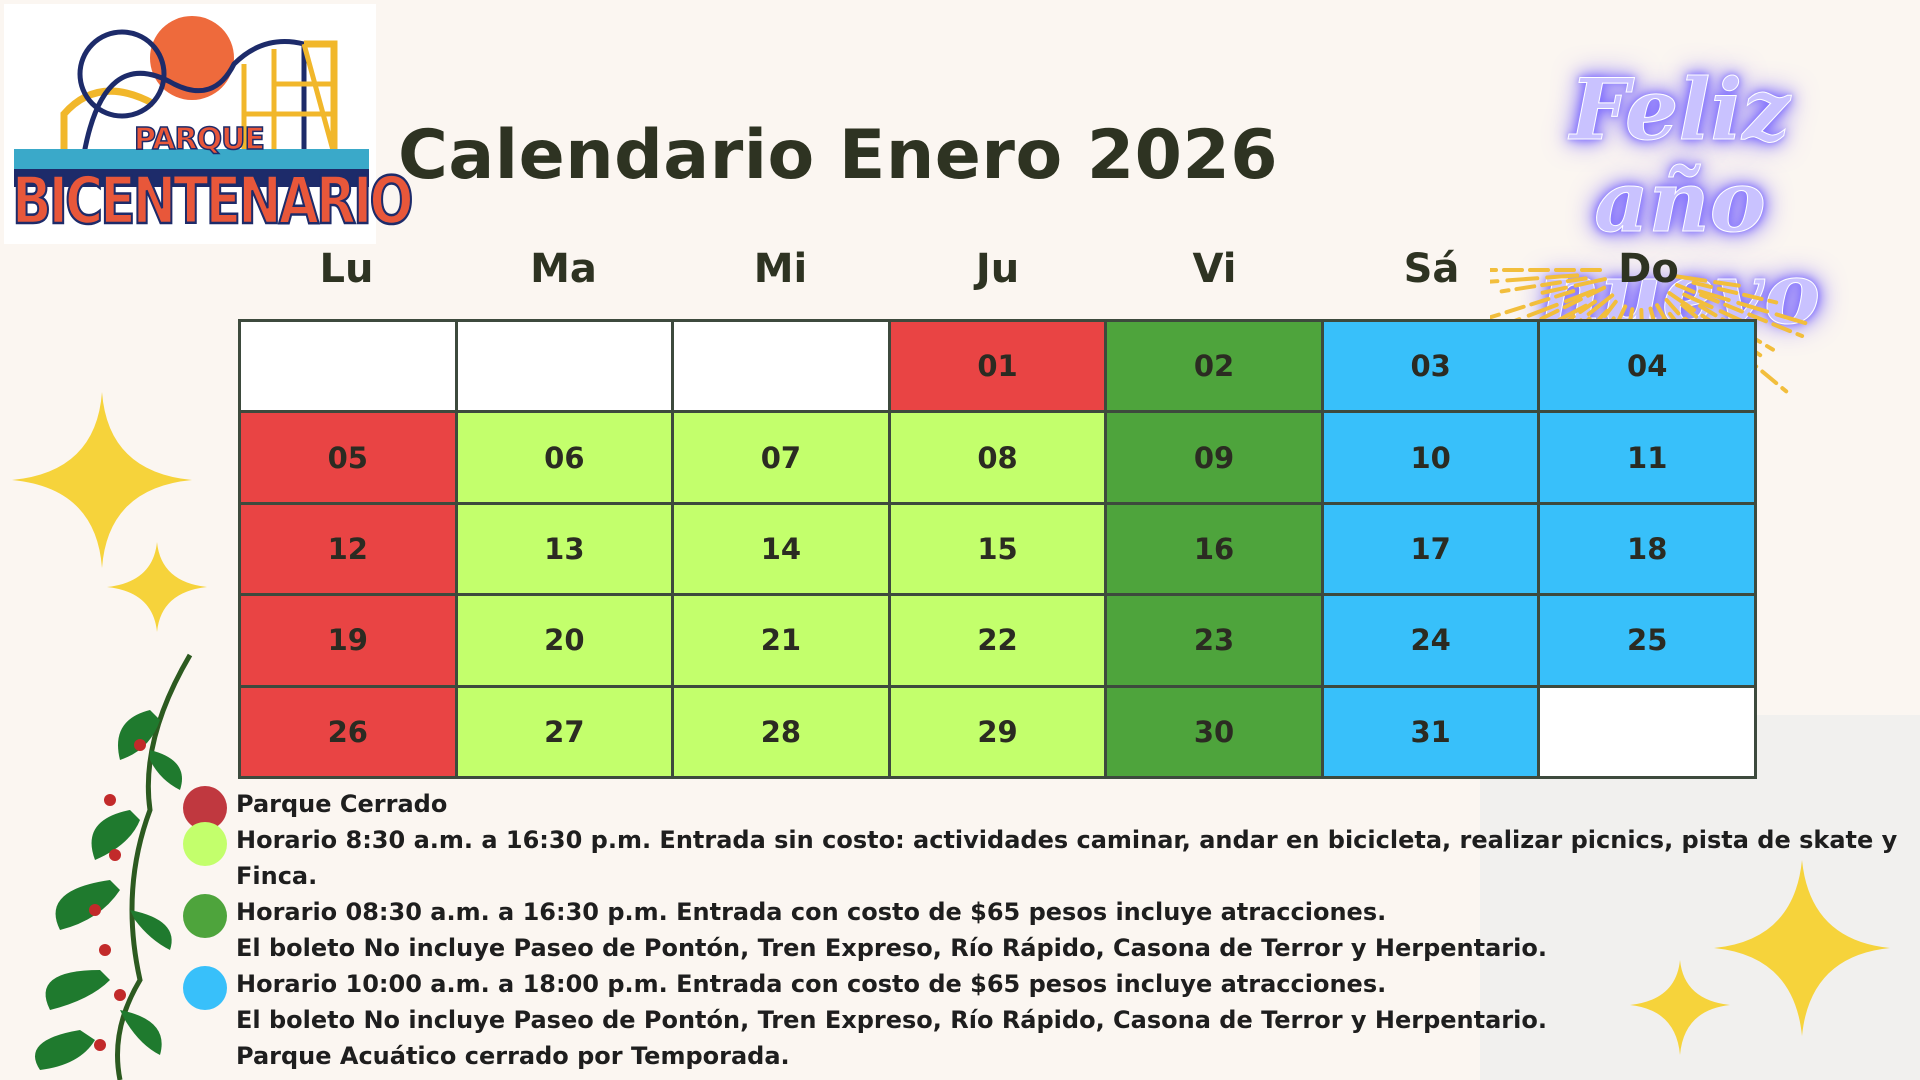  What do you see at coordinates (997, 731) in the screenshot?
I see `day-cell-29: 29` at bounding box center [997, 731].